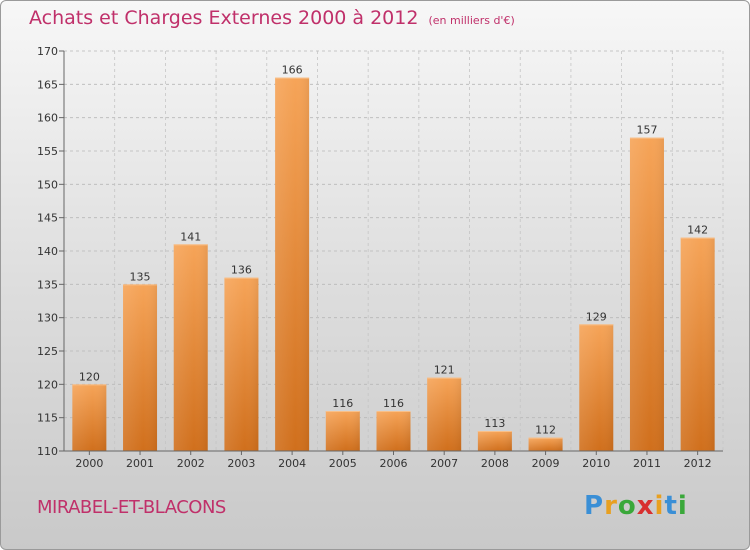  What do you see at coordinates (89, 463) in the screenshot?
I see `x-tick-label: 2000` at bounding box center [89, 463].